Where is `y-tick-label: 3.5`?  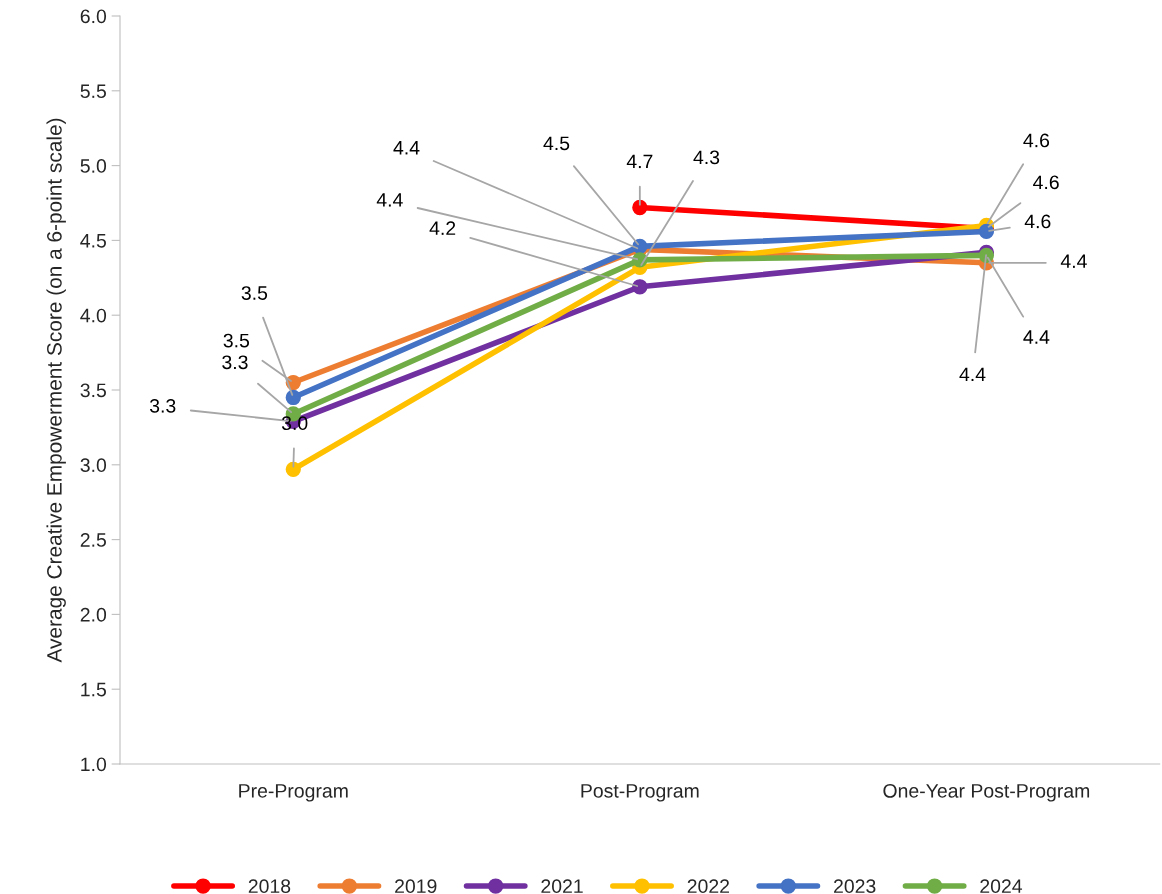 y-tick-label: 3.5 is located at coordinates (93, 390).